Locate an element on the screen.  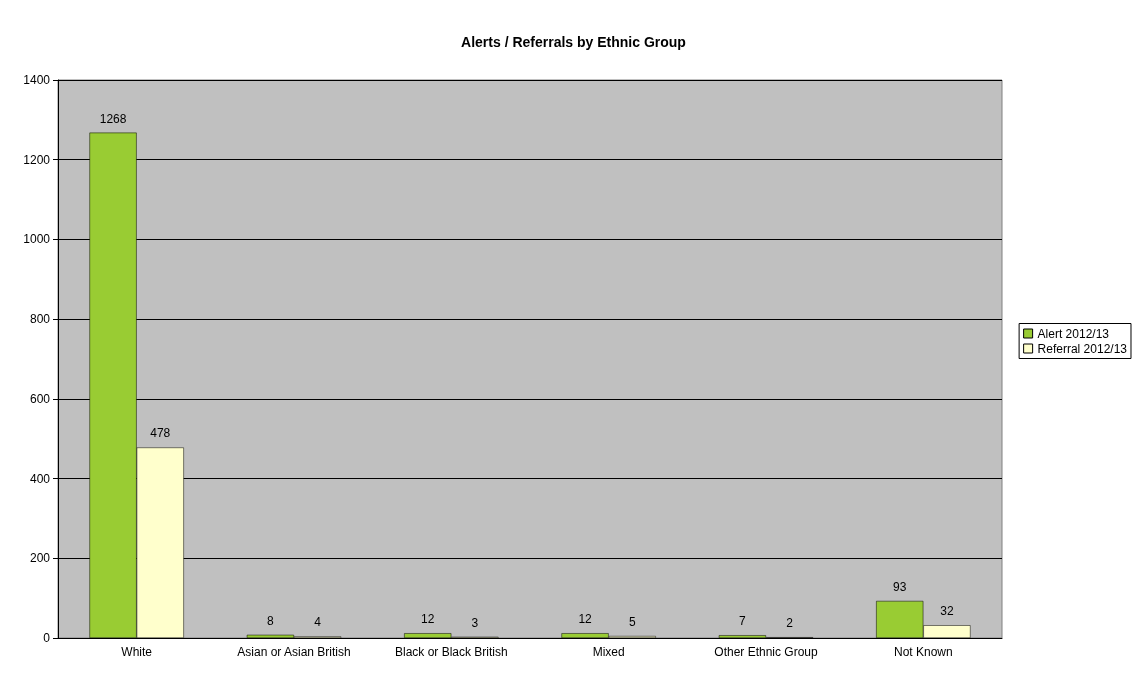
data-label: 7 is located at coordinates (743, 621).